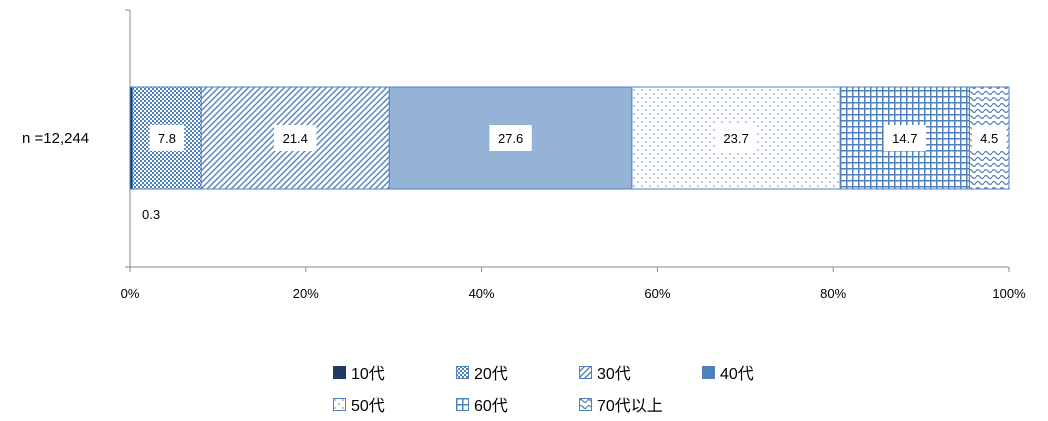  I want to click on data-label-10s: 0.3, so click(151, 214).